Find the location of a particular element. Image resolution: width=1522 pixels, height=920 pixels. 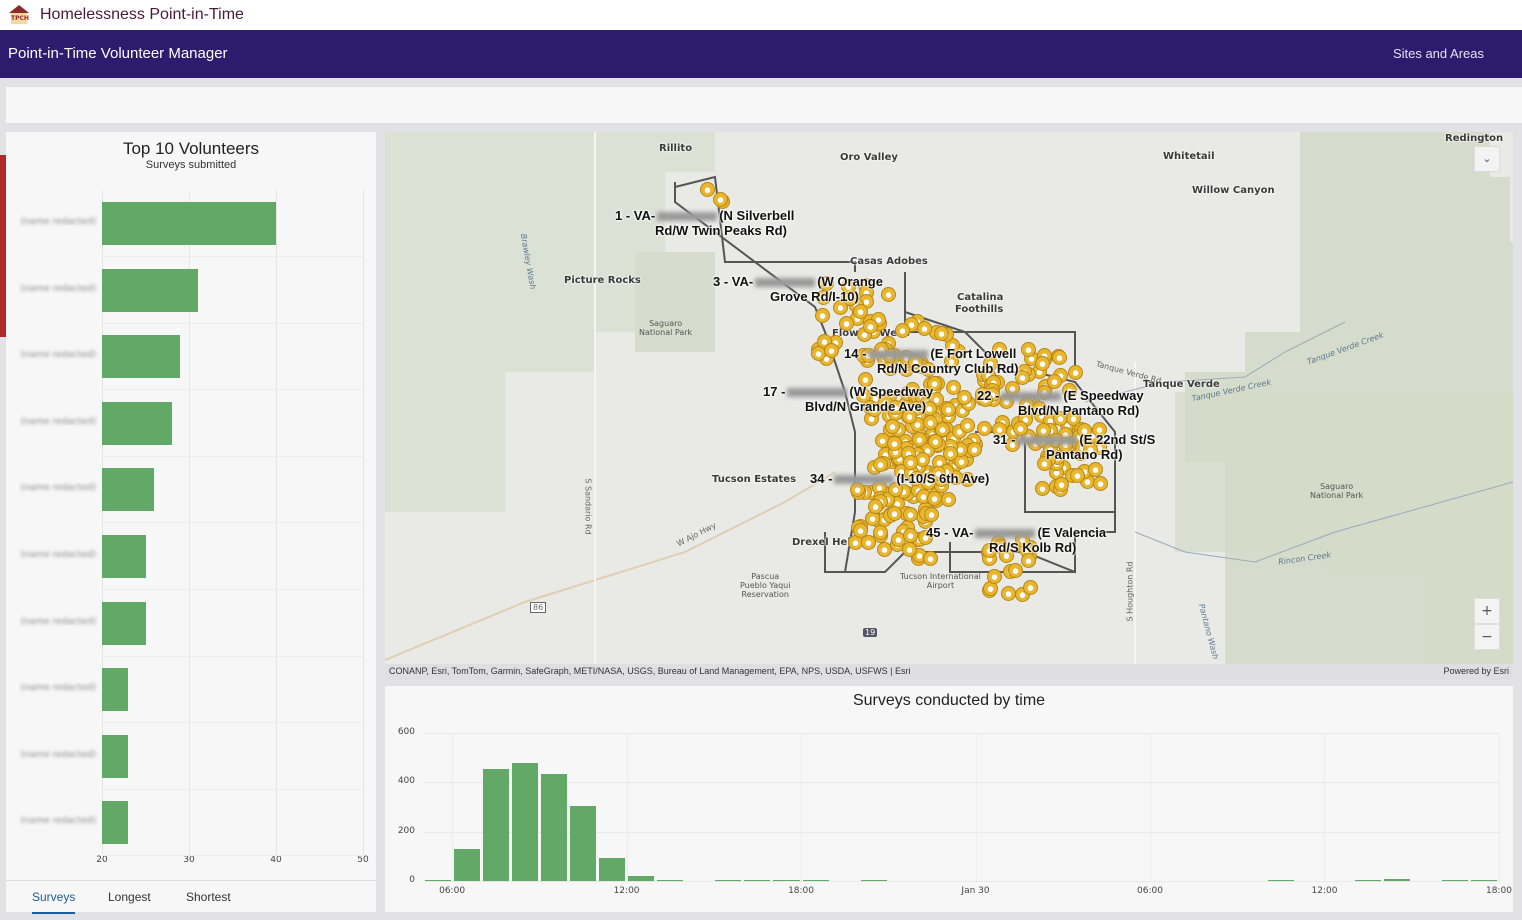

tab-longest: Longest is located at coordinates (129, 897).